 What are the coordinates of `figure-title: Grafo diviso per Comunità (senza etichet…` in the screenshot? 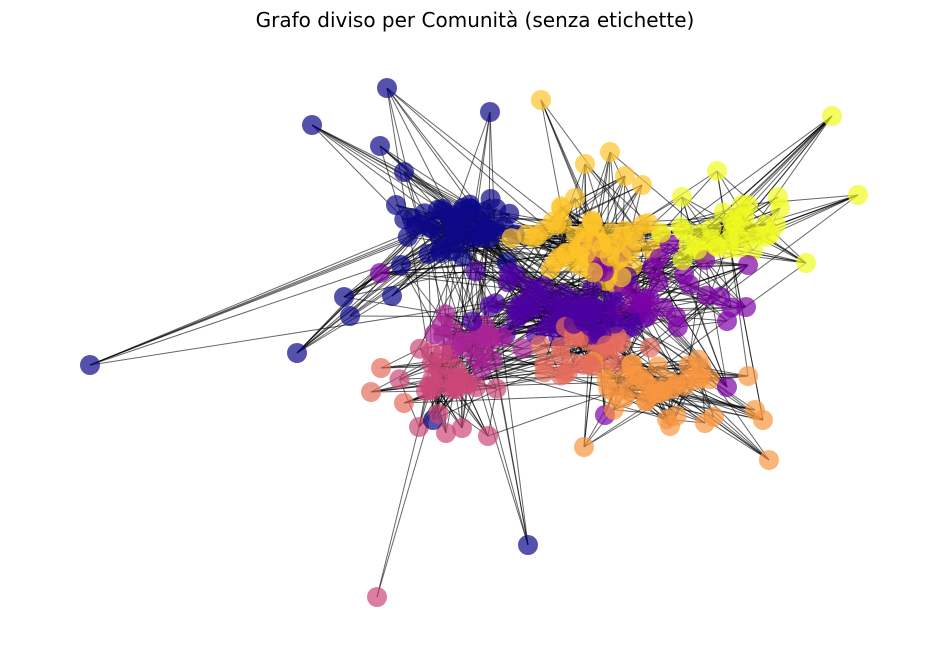 It's located at (475, 20).